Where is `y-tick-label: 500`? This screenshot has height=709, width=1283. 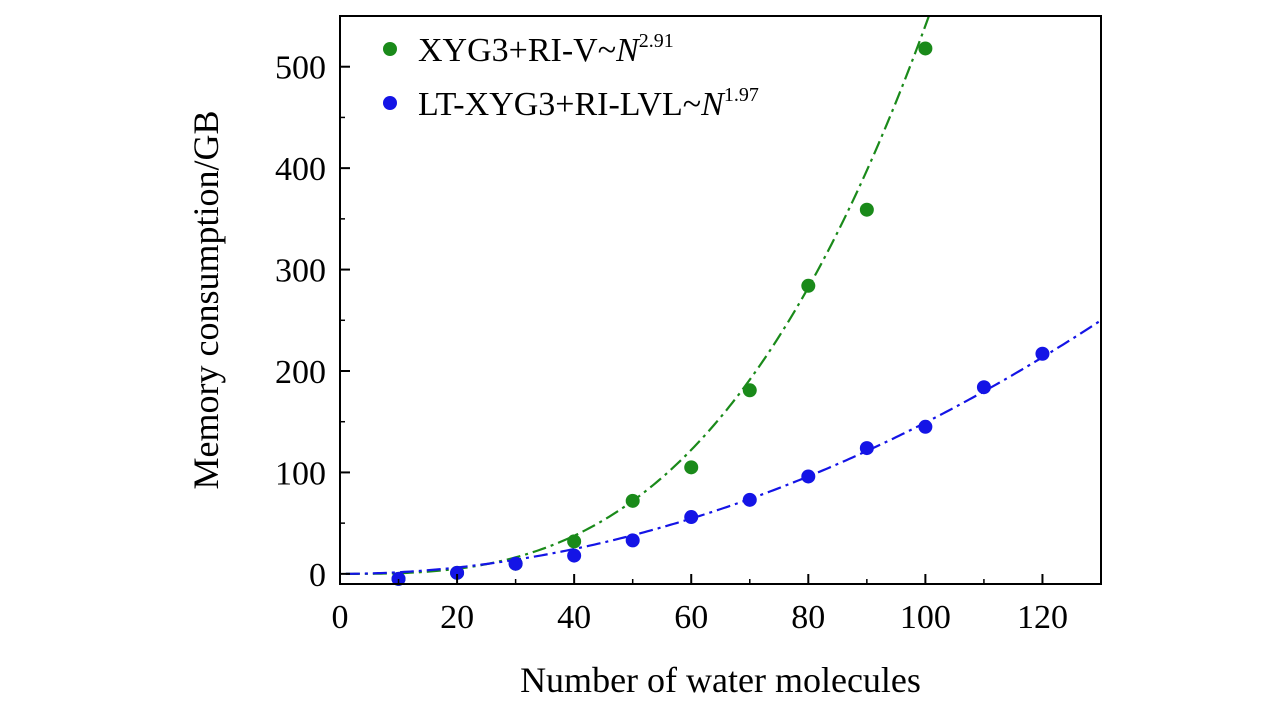 y-tick-label: 500 is located at coordinates (300, 68).